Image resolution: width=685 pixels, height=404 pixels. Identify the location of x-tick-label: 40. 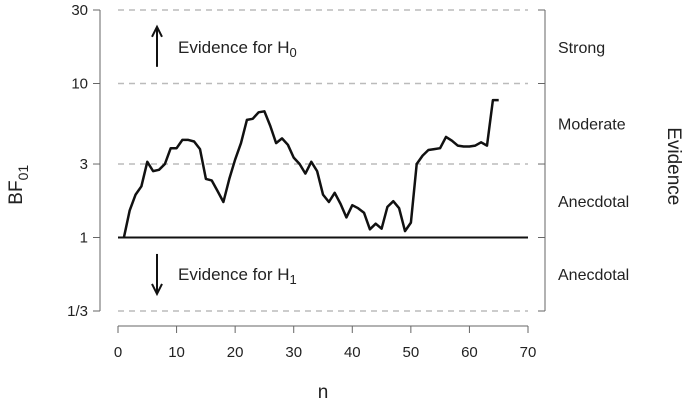
(352, 352).